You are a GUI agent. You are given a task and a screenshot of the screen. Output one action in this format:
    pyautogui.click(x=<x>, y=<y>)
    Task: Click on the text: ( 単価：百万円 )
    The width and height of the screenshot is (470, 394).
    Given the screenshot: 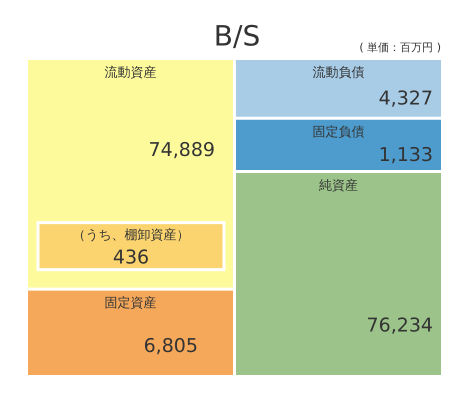 What is the action you would take?
    pyautogui.click(x=400, y=47)
    